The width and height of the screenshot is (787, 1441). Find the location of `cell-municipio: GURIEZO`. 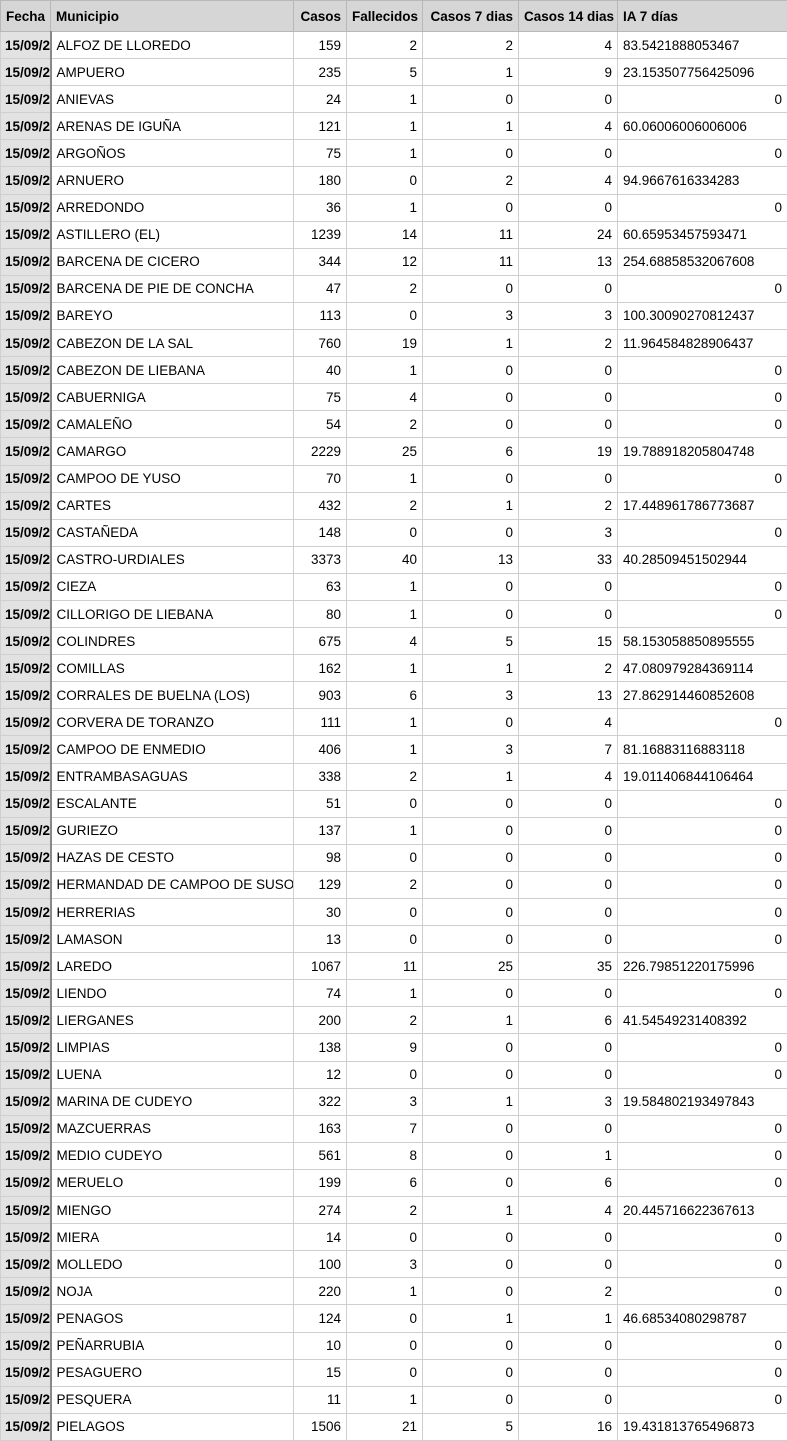

cell-municipio: GURIEZO is located at coordinates (172, 830).